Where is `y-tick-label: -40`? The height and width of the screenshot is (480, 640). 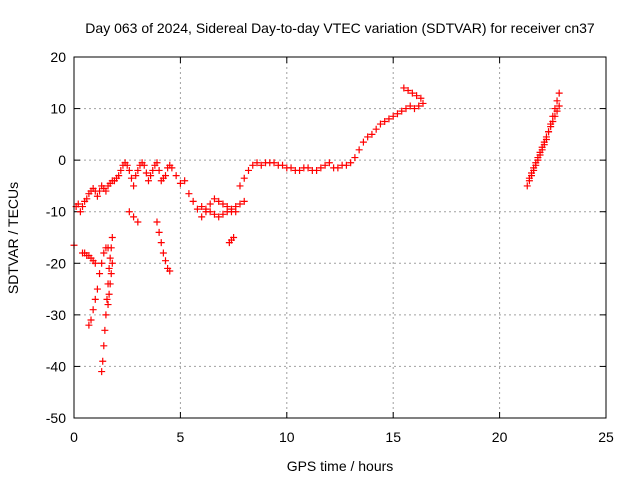 y-tick-label: -40 is located at coordinates (56, 366).